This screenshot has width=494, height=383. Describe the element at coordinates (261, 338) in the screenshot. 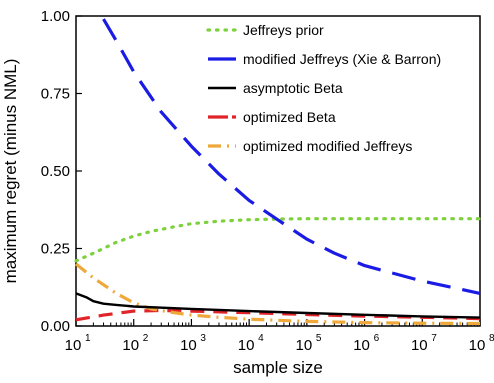

I see `x-tick-exponent: 4` at that location.